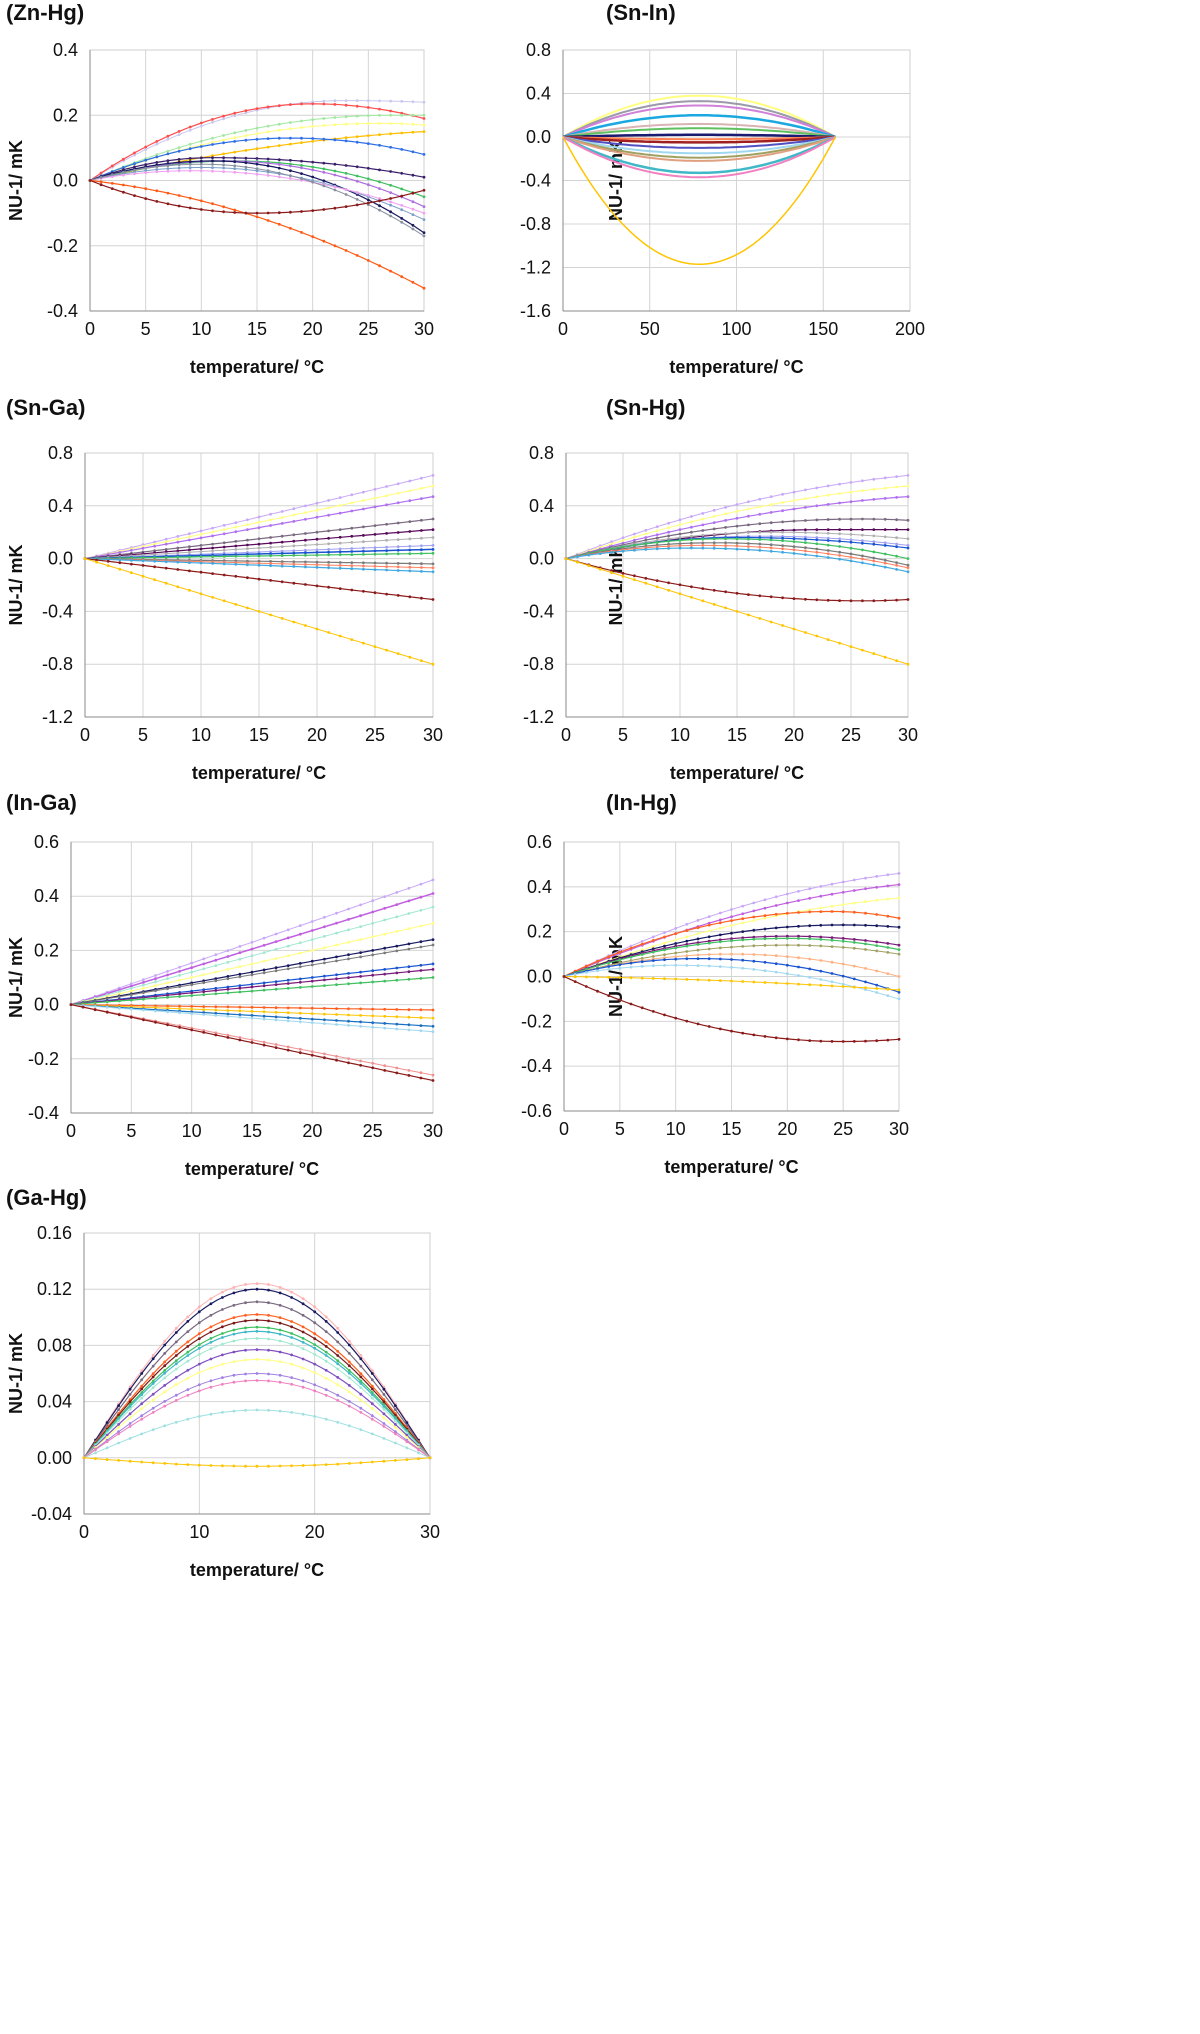 Image resolution: width=1200 pixels, height=2034 pixels. What do you see at coordinates (16, 180) in the screenshot?
I see `y-axis-label: NU-1/ mK` at bounding box center [16, 180].